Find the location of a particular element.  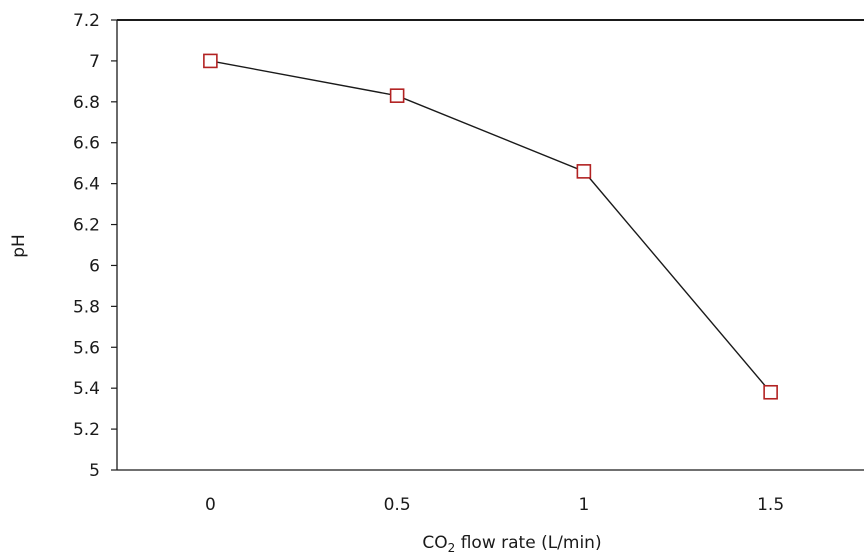

y-tick-label: 5.6 is located at coordinates (86, 348).